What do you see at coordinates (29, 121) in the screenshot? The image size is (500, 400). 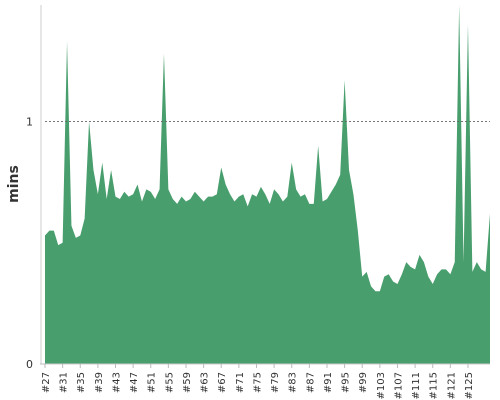 I see `y-tick-label: 1` at bounding box center [29, 121].